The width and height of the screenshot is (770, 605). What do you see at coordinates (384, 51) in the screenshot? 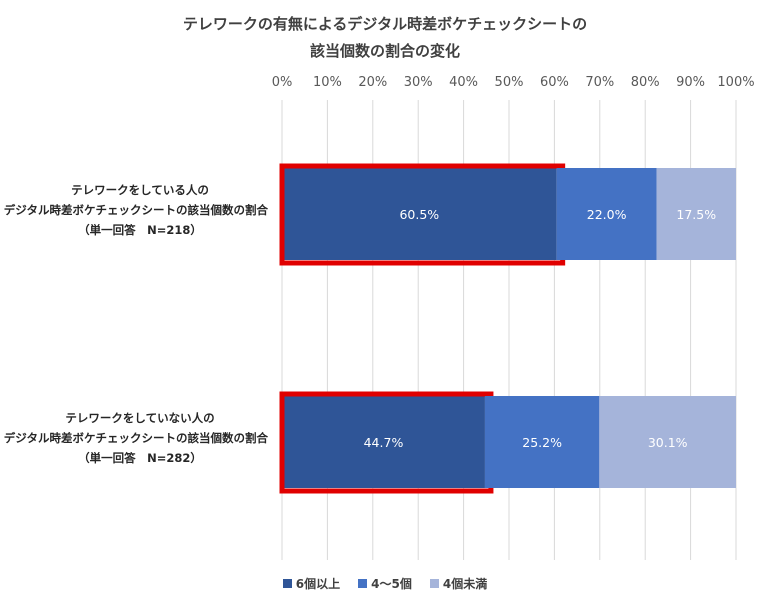
I see `chart-title-line-2: 該当個数の割合の変化` at bounding box center [384, 51].